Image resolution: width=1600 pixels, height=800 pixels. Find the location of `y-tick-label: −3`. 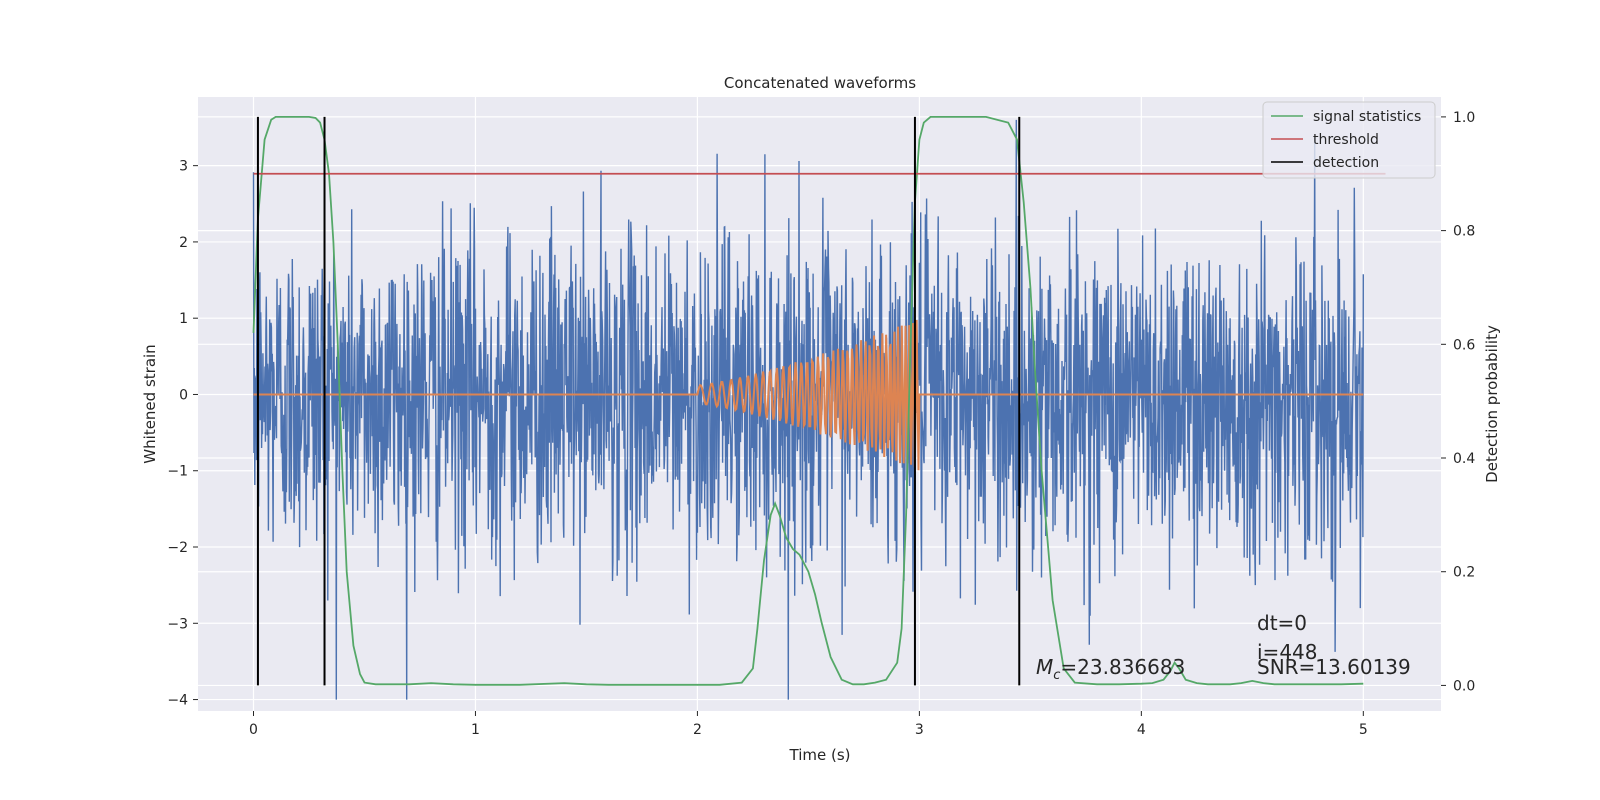

y-tick-label: −3 is located at coordinates (177, 624).